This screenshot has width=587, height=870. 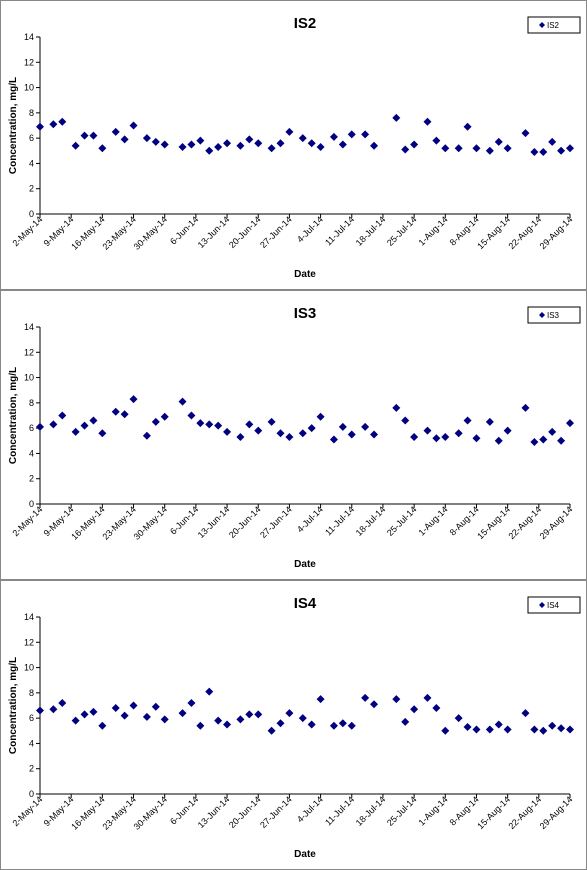 I want to click on legend: IS3, so click(x=554, y=315).